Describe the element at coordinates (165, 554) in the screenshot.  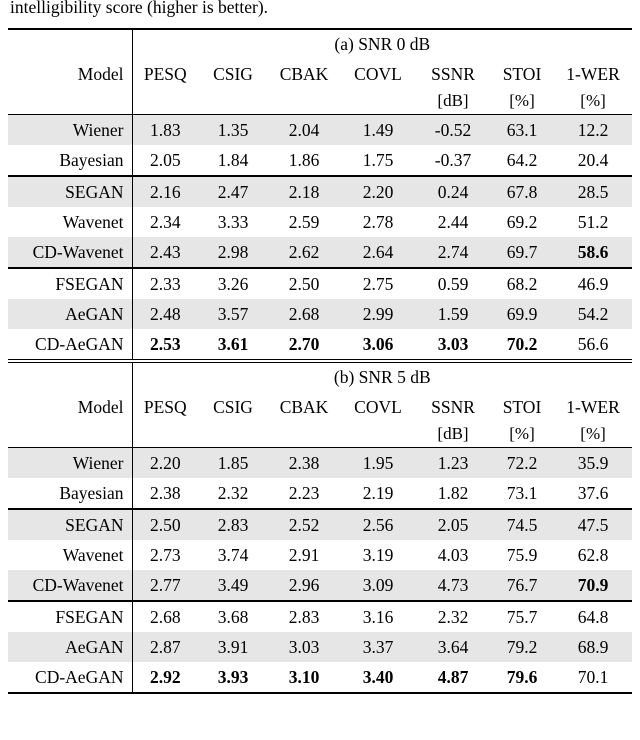
I see `value-cell: 2.73` at that location.